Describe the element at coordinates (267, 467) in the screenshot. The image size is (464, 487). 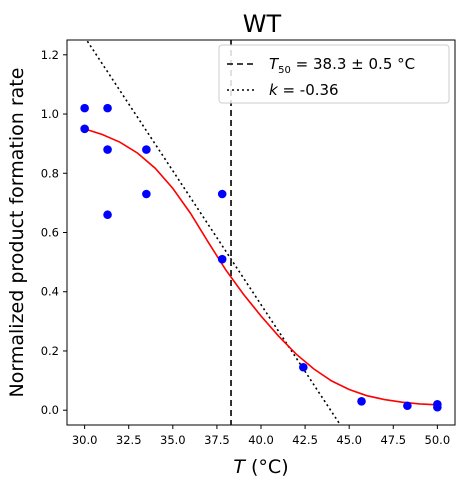
I see `x-axis-unit: (°C)` at that location.